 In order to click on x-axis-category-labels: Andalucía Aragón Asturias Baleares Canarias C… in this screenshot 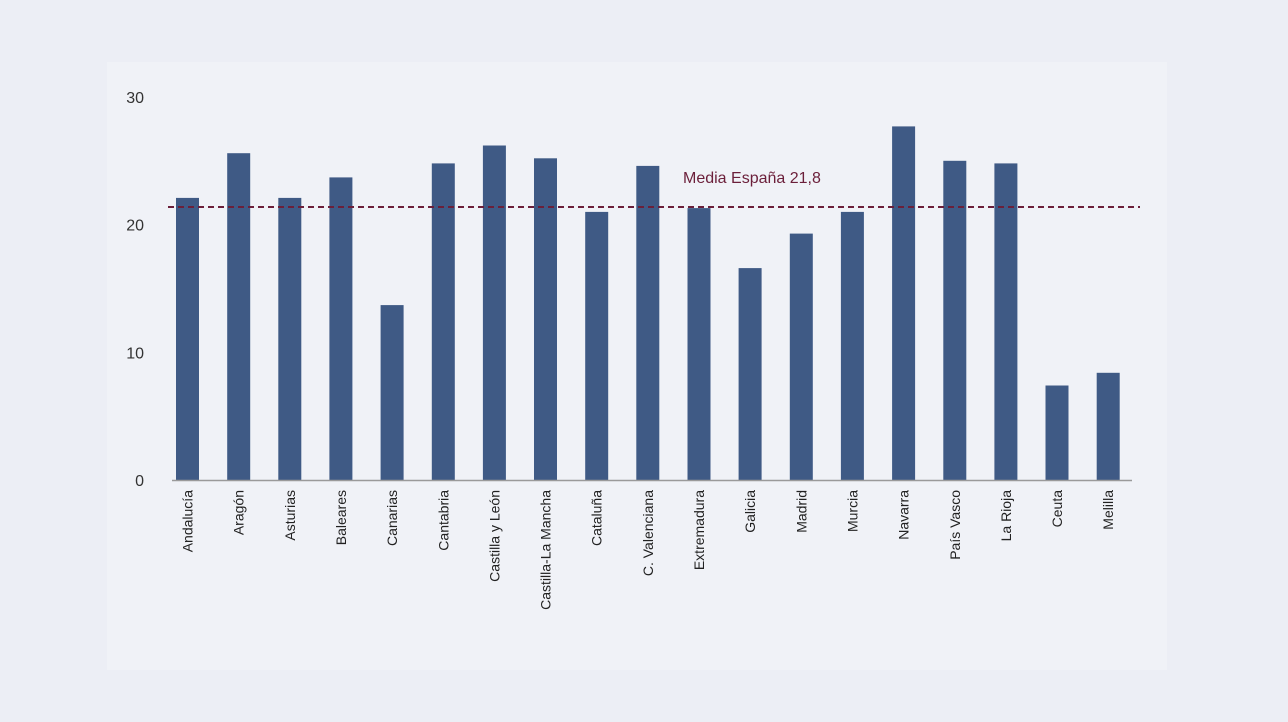, I will do `click(648, 550)`.